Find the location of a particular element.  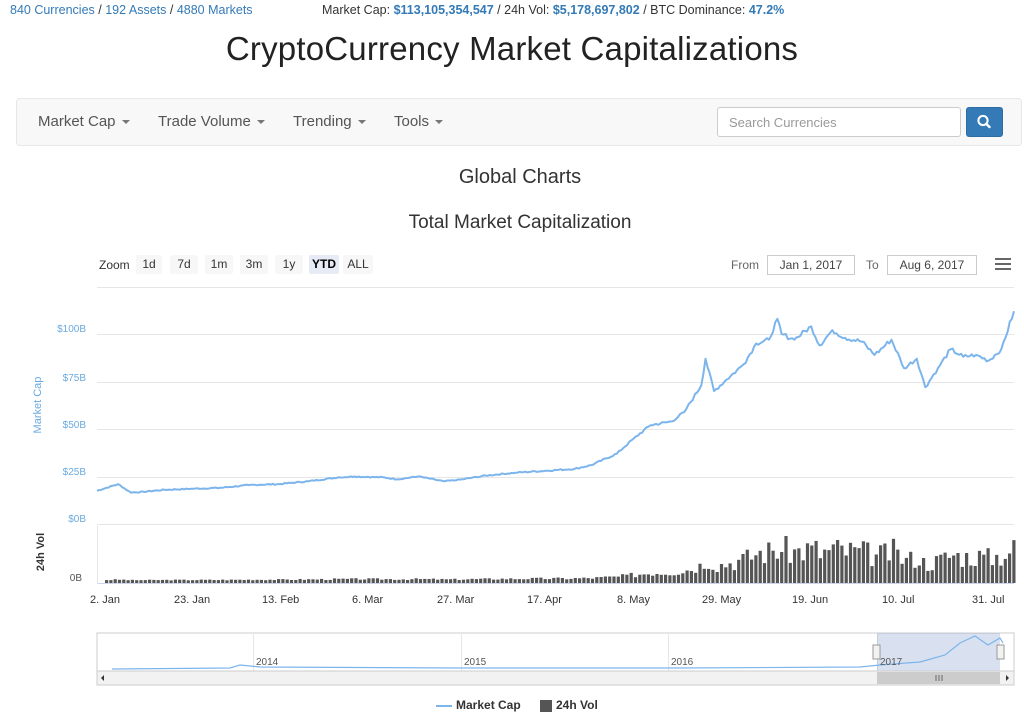

zoom-3m-button: 3m is located at coordinates (254, 264).